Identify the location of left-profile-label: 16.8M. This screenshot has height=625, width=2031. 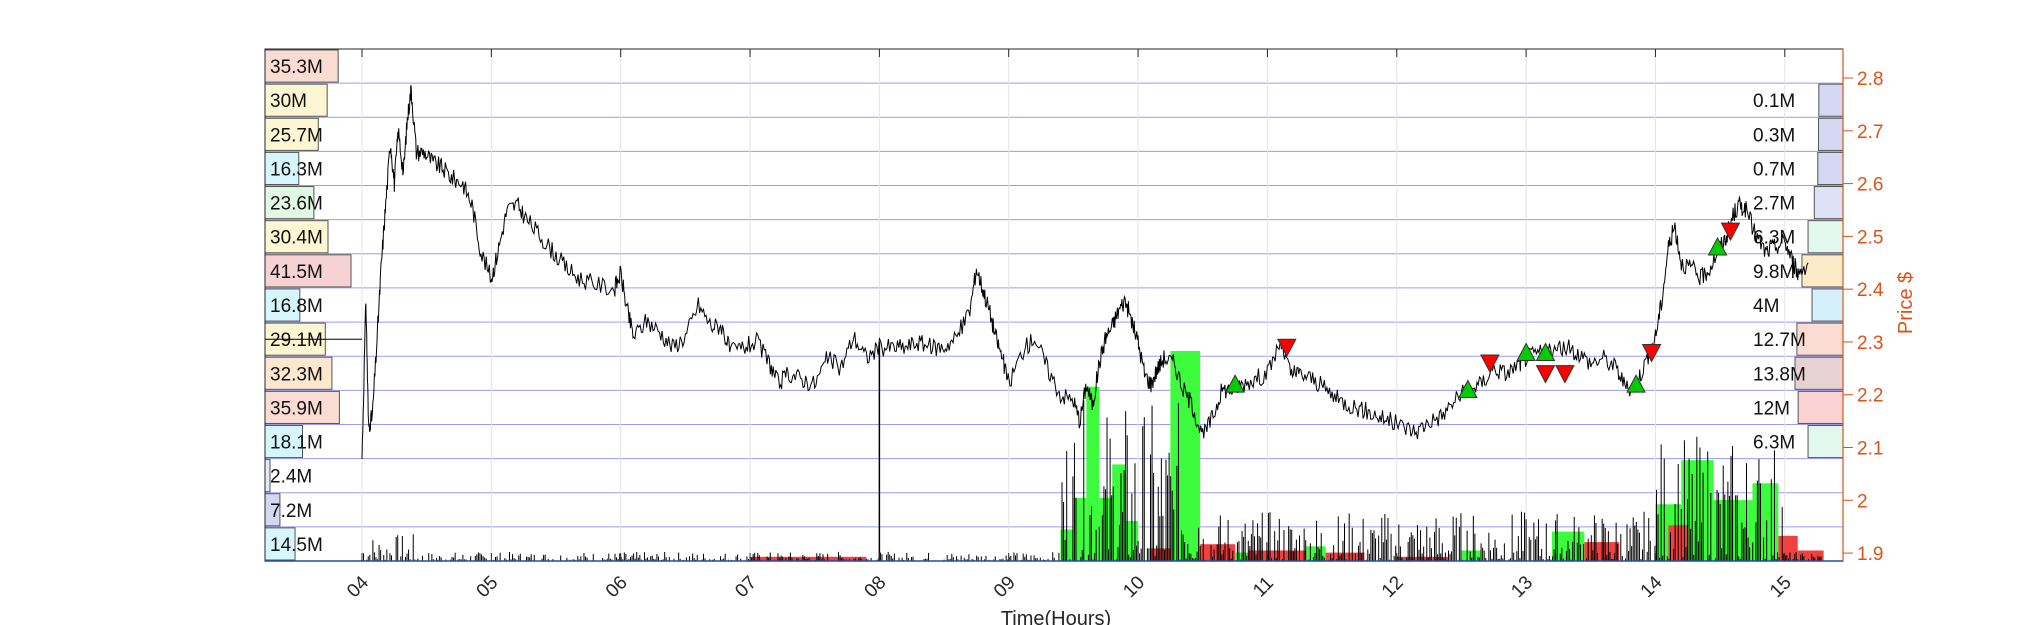
(296, 306).